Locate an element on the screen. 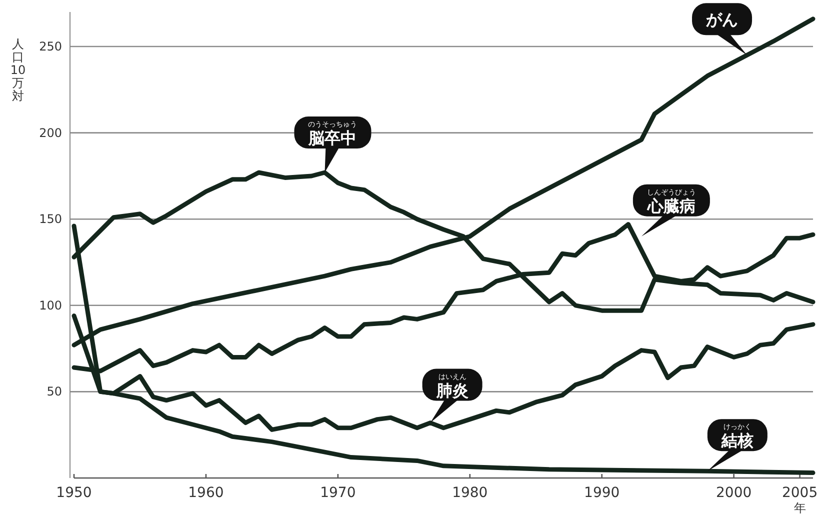  y-axis-title: 人口10万対 is located at coordinates (18, 70).